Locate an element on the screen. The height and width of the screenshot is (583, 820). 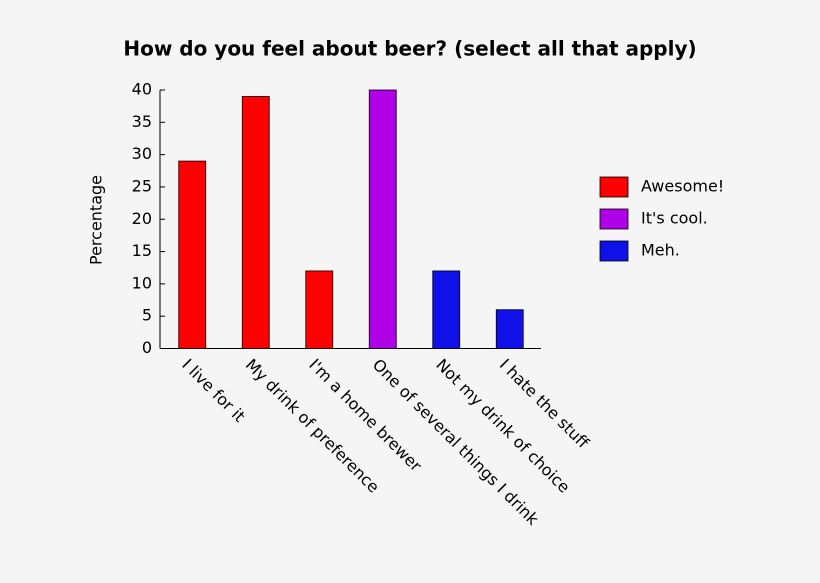
y-tick-label: 25 is located at coordinates (142, 185).